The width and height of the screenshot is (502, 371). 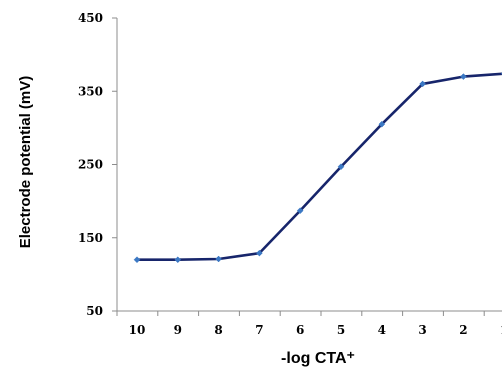 What do you see at coordinates (25, 162) in the screenshot?
I see `y-axis-title: Electrode potential (mV)` at bounding box center [25, 162].